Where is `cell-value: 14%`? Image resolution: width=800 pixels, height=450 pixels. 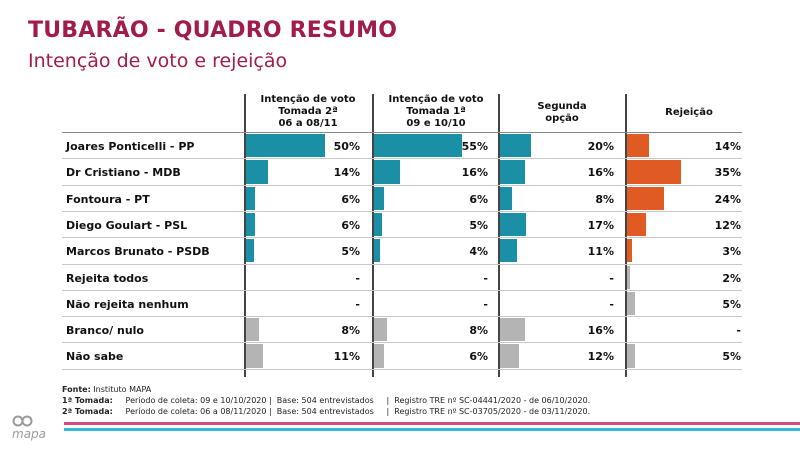 cell-value: 14% is located at coordinates (346, 173).